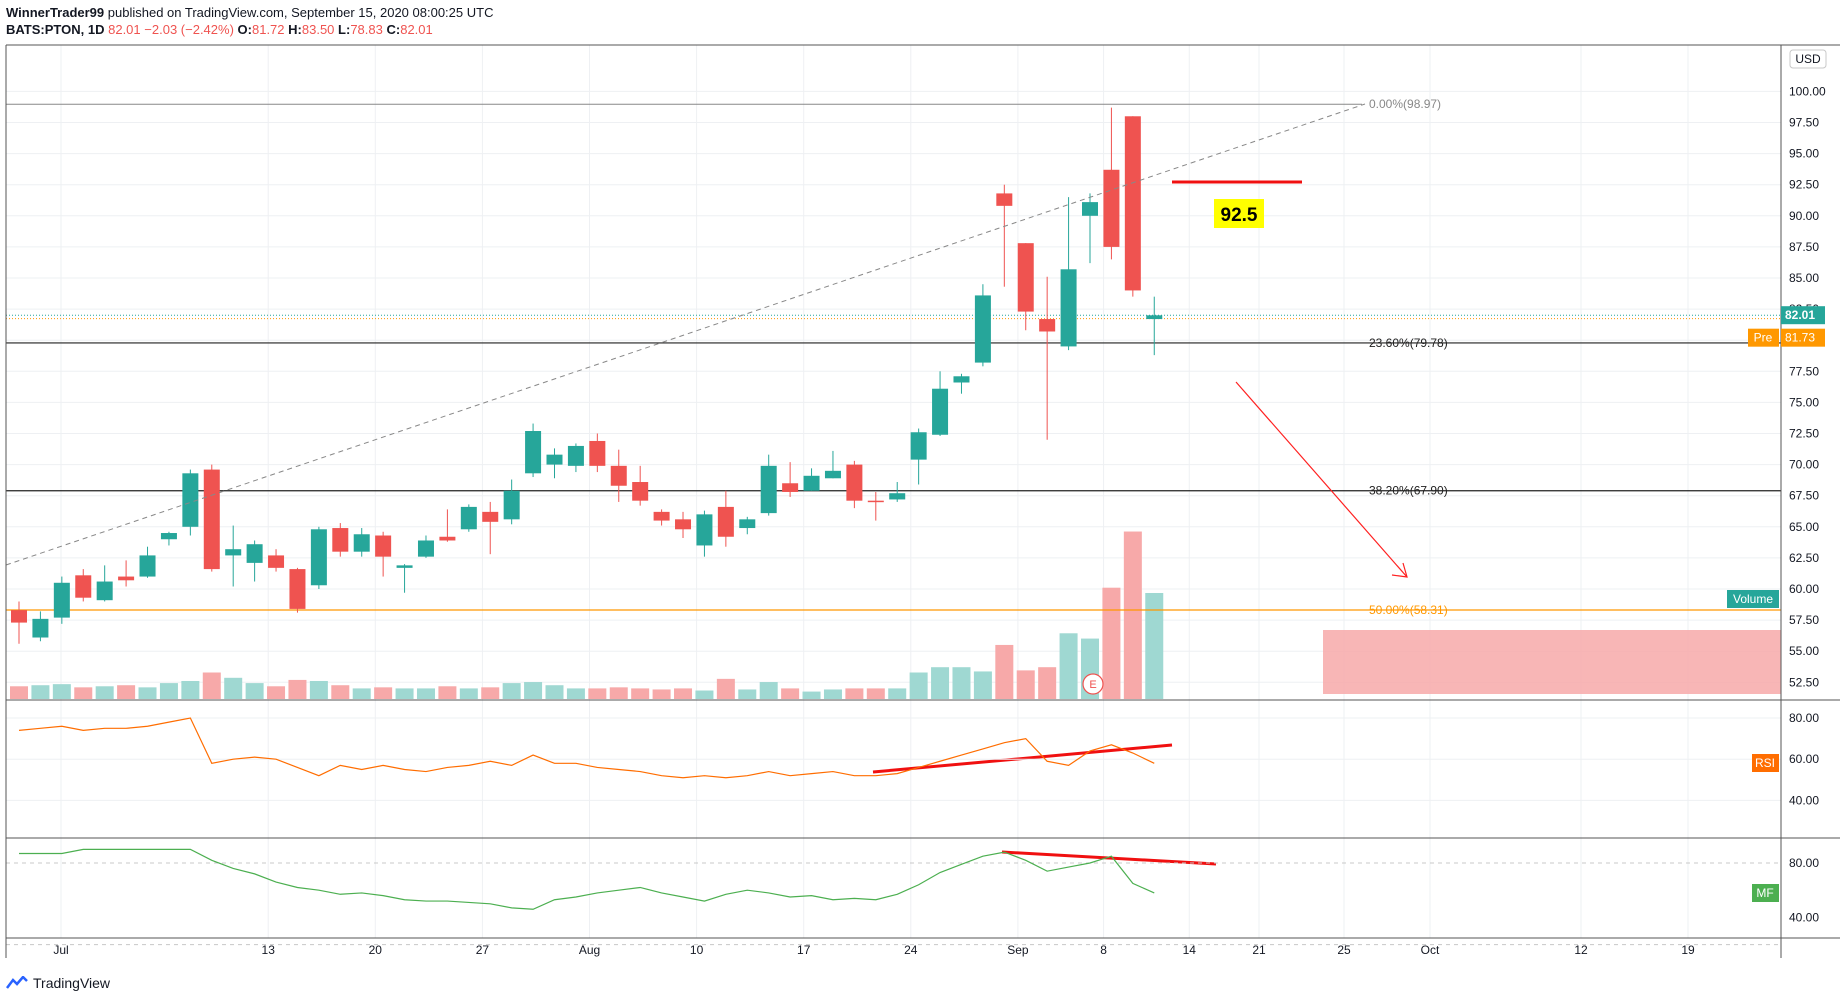  What do you see at coordinates (1239, 213) in the screenshot?
I see `target-label: 92.5` at bounding box center [1239, 213].